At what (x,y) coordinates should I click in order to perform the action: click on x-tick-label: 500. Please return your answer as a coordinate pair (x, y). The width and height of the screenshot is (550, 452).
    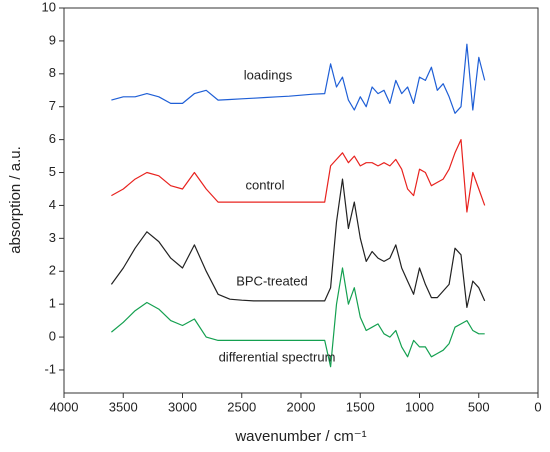
    Looking at the image, I should click on (479, 406).